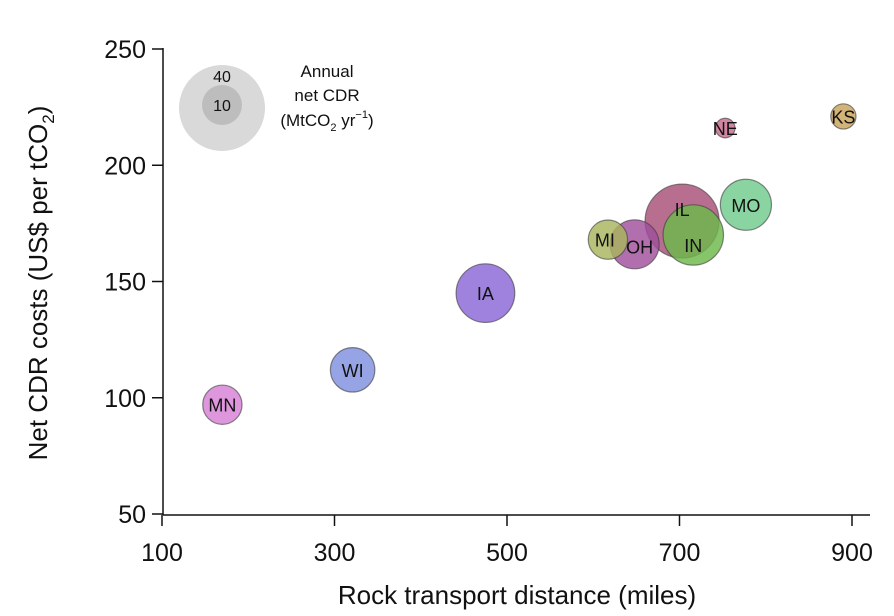 The width and height of the screenshot is (894, 616). What do you see at coordinates (639, 247) in the screenshot?
I see `bubble-label-oh: OH` at bounding box center [639, 247].